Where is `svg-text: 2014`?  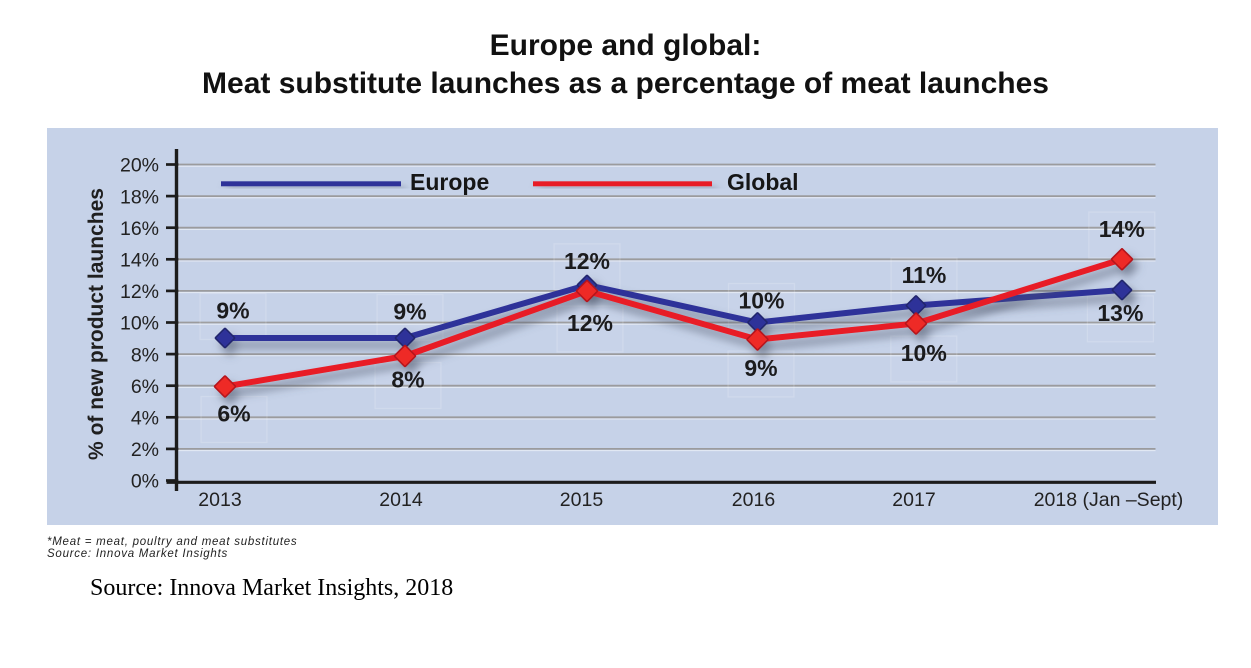 svg-text: 2014 is located at coordinates (401, 500).